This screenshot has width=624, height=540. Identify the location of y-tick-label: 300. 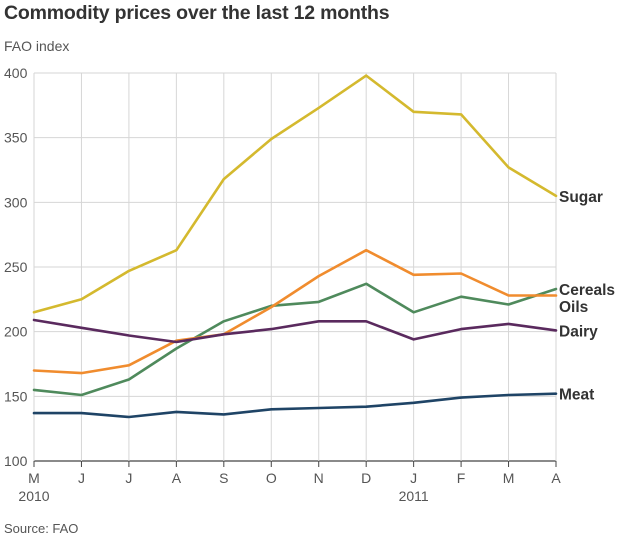
(16, 202).